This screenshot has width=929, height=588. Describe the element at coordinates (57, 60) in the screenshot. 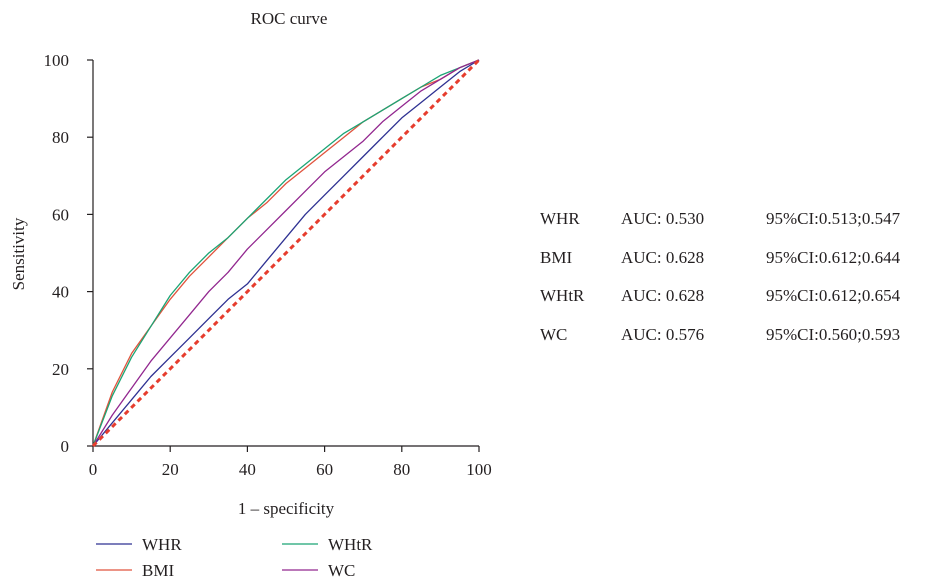

I see `y-tick-label: 100` at that location.